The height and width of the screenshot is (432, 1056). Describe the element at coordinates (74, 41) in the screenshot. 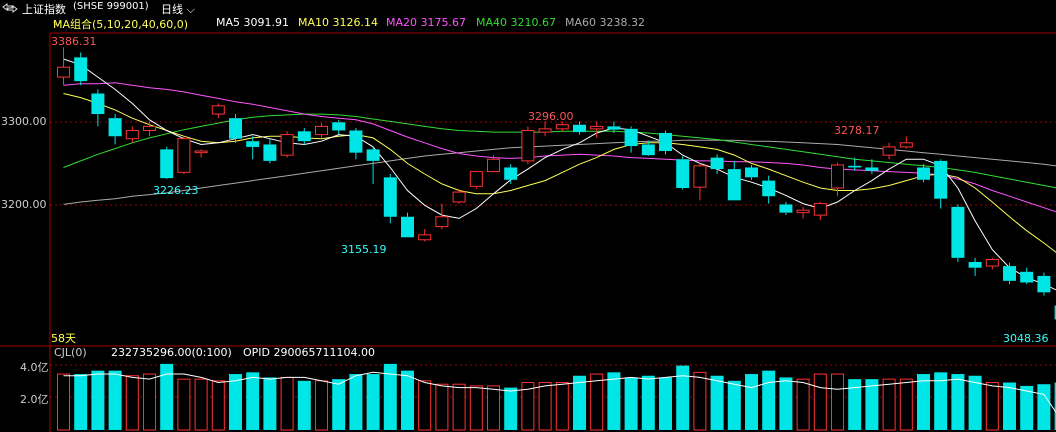

I see `annotation-high: 3386.31` at that location.